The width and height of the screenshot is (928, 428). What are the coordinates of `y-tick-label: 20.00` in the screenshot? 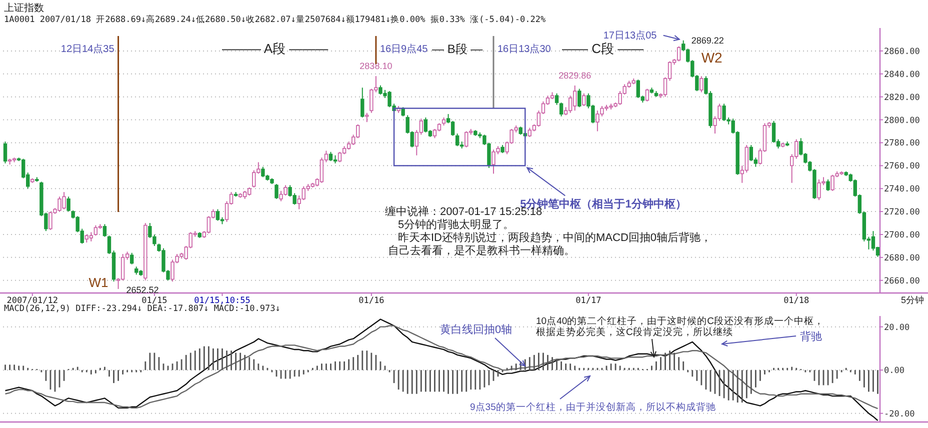 It's located at (897, 327).